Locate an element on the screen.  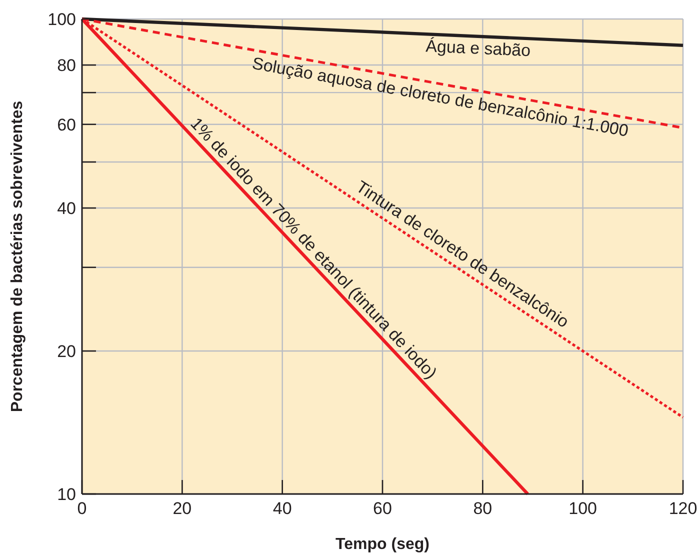
y-axis-title: Porcentagem de bactérias sobreviventes is located at coordinates (17, 256).